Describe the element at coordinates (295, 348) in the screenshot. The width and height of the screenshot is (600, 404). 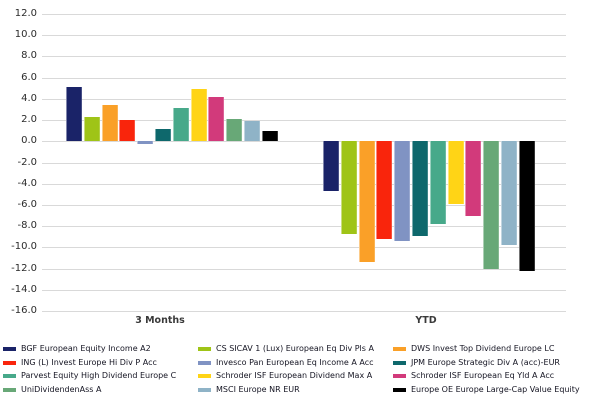
I see `legend-label: CS SICAV 1 (Lux) European Eq Div Pls A` at that location.